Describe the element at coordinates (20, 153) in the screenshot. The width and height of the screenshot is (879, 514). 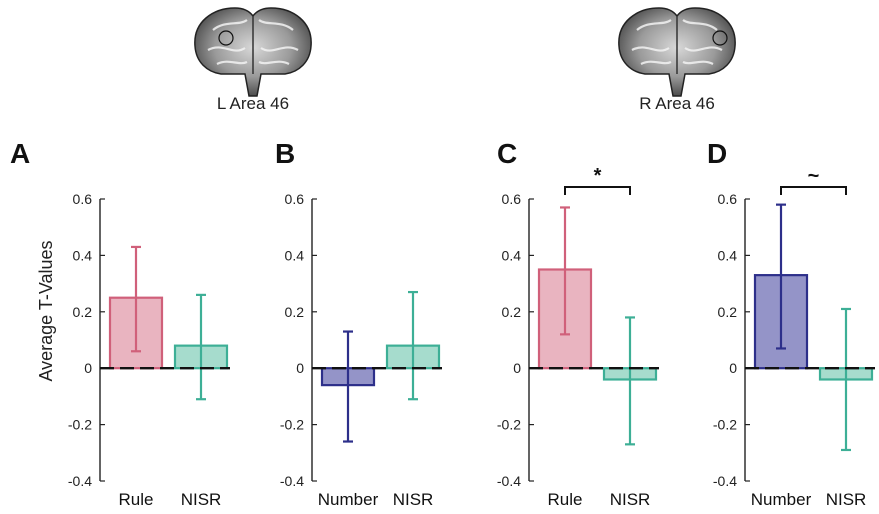
I see `panel-letter: A` at that location.